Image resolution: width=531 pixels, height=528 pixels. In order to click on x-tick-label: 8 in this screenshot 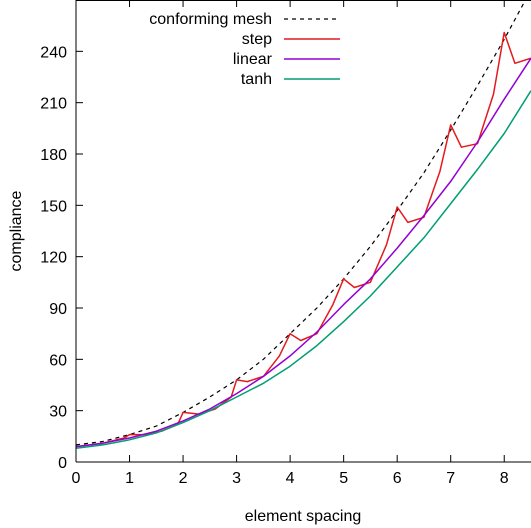, I will do `click(504, 478)`.